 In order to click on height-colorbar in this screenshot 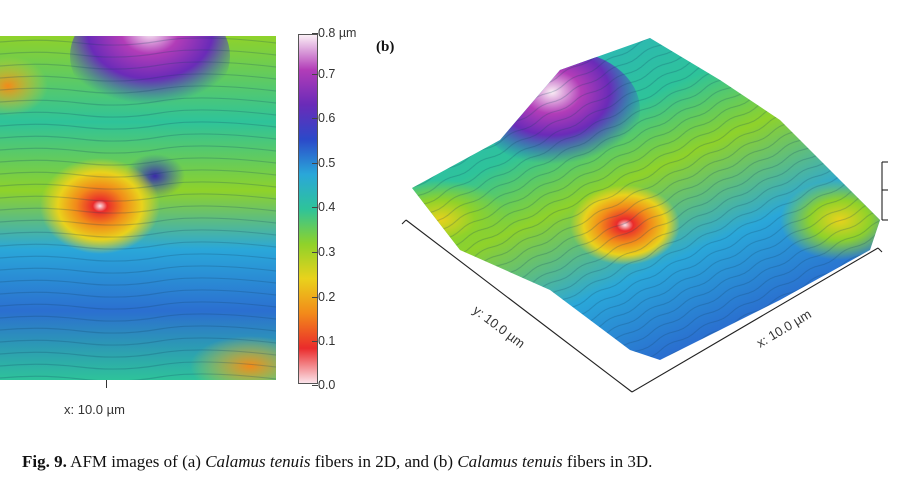, I will do `click(308, 209)`.